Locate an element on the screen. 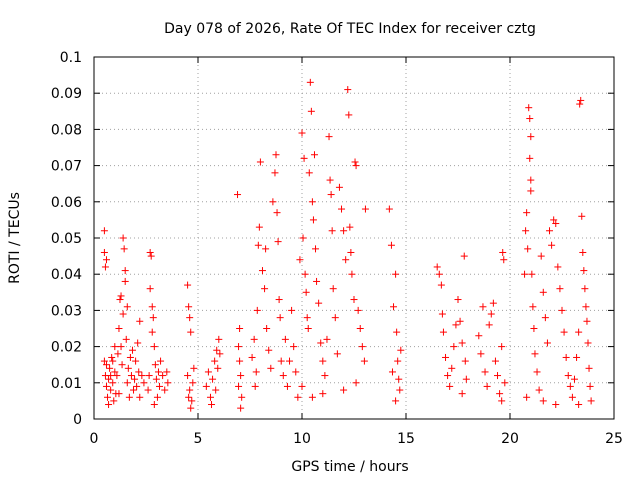  x-tick-label: 10 is located at coordinates (302, 439).